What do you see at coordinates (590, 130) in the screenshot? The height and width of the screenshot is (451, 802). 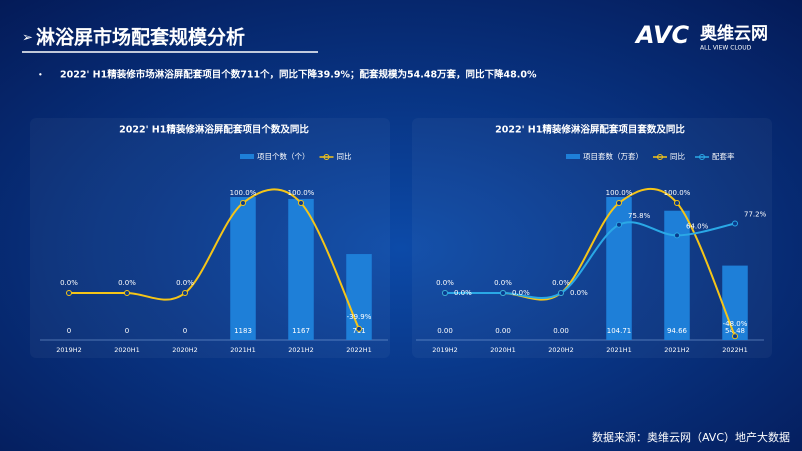 I see `chart-title: 2022' H1精装修淋浴屏配套项目套数及同比` at bounding box center [590, 130].